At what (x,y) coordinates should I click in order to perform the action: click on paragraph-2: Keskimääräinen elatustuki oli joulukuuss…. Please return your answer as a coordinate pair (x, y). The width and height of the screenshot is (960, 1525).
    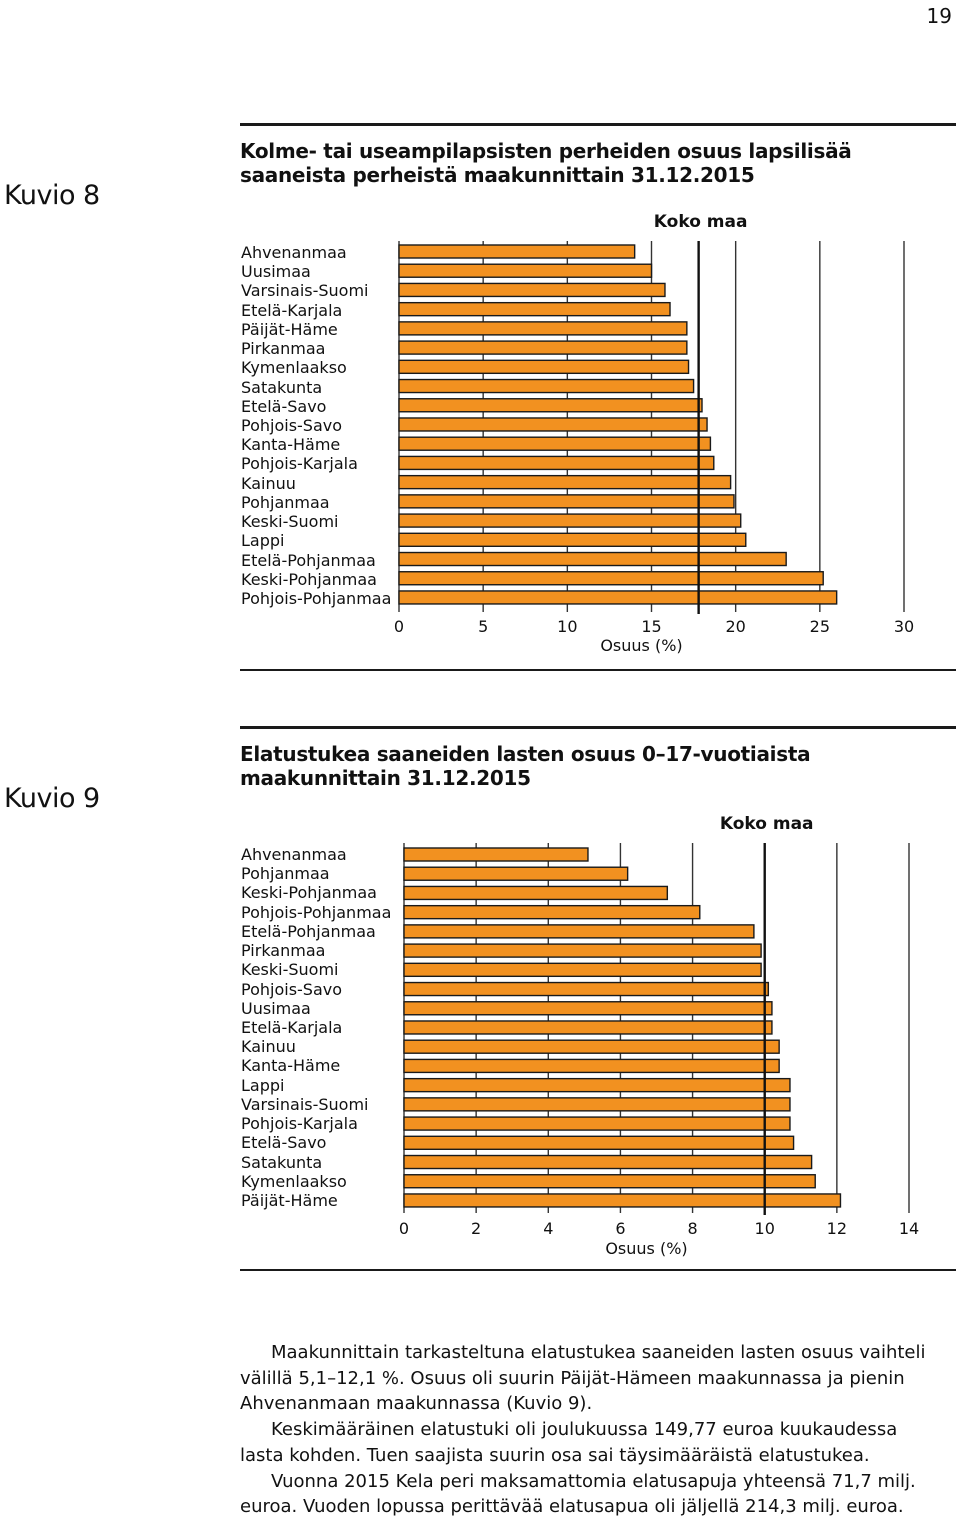
    Looking at the image, I should click on (569, 1442).